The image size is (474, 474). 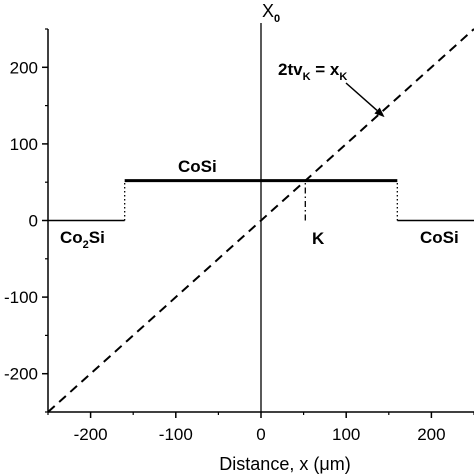 What do you see at coordinates (197, 166) in the screenshot?
I see `cosi-top-label: CoSi` at bounding box center [197, 166].